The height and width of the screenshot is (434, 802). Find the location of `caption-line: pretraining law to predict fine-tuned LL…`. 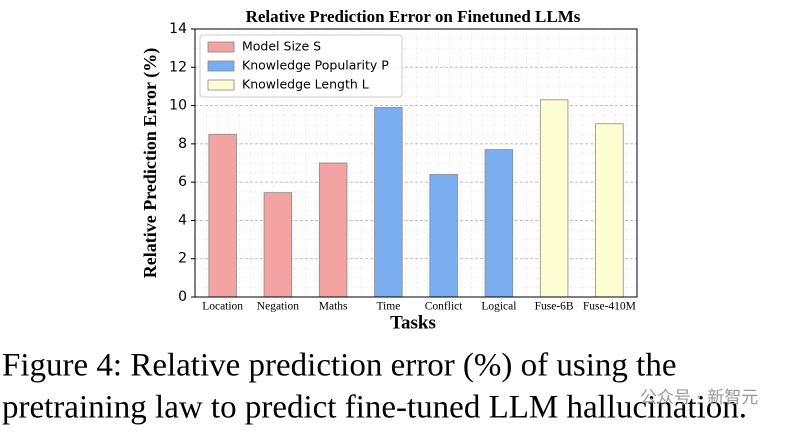

caption-line: pretraining law to predict fine-tuned LL… is located at coordinates (374, 408).